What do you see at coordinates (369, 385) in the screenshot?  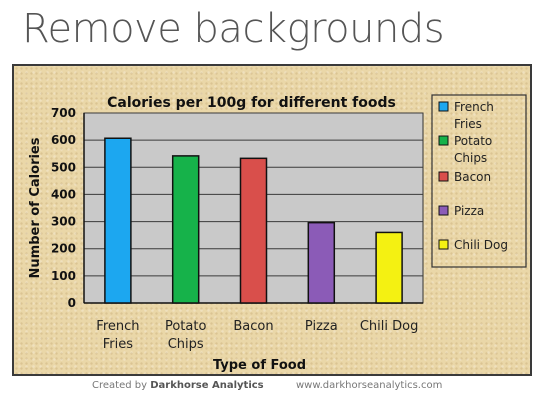 I see `footer-url: www.darkhorseanalytics.com` at bounding box center [369, 385].